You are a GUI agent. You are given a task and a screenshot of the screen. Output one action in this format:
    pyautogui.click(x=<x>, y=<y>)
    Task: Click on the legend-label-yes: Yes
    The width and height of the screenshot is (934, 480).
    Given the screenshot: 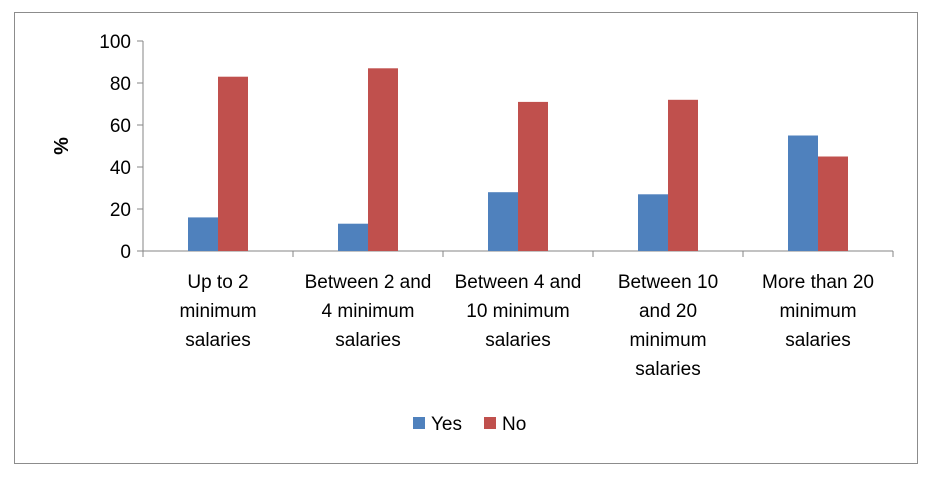 What is the action you would take?
    pyautogui.click(x=446, y=424)
    